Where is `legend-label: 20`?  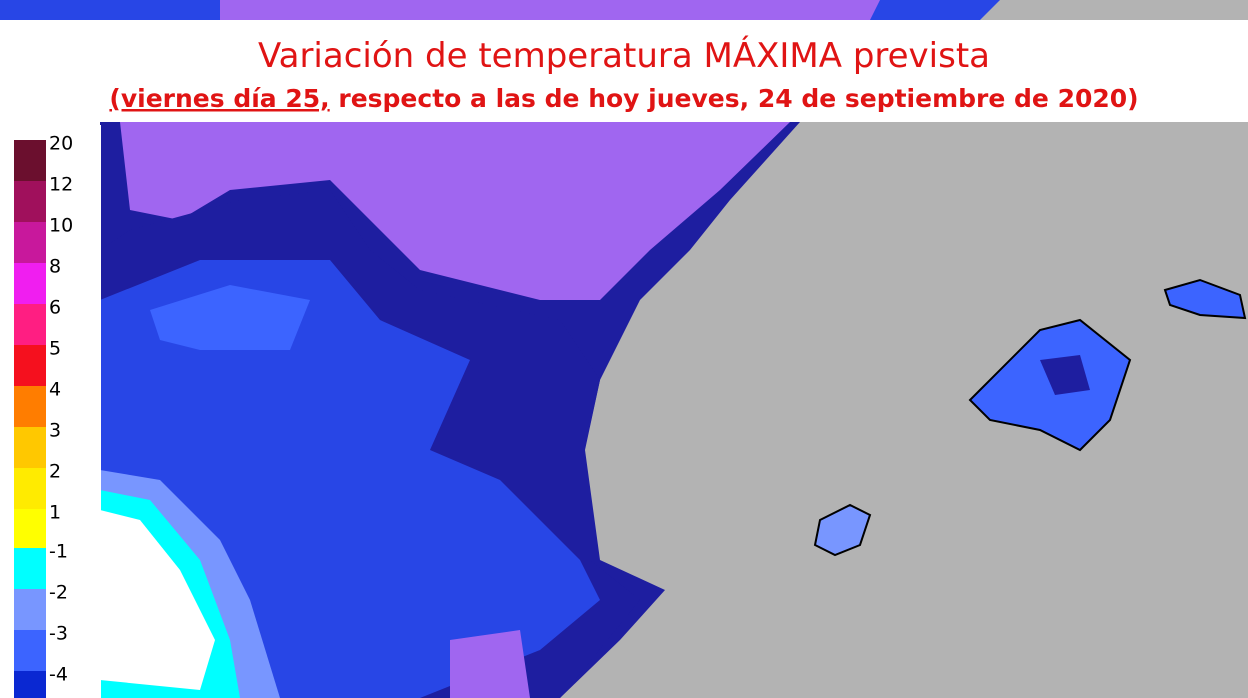 legend-label: 20 is located at coordinates (61, 144).